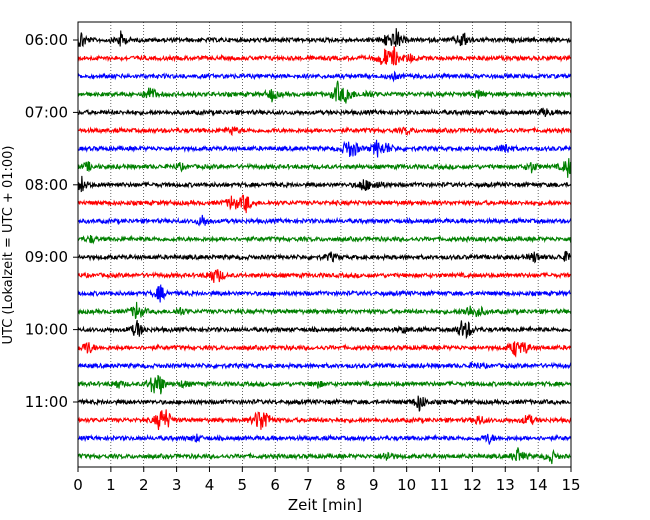 The image size is (650, 520). What do you see at coordinates (324, 184) in the screenshot?
I see `trace-08:00` at bounding box center [324, 184].